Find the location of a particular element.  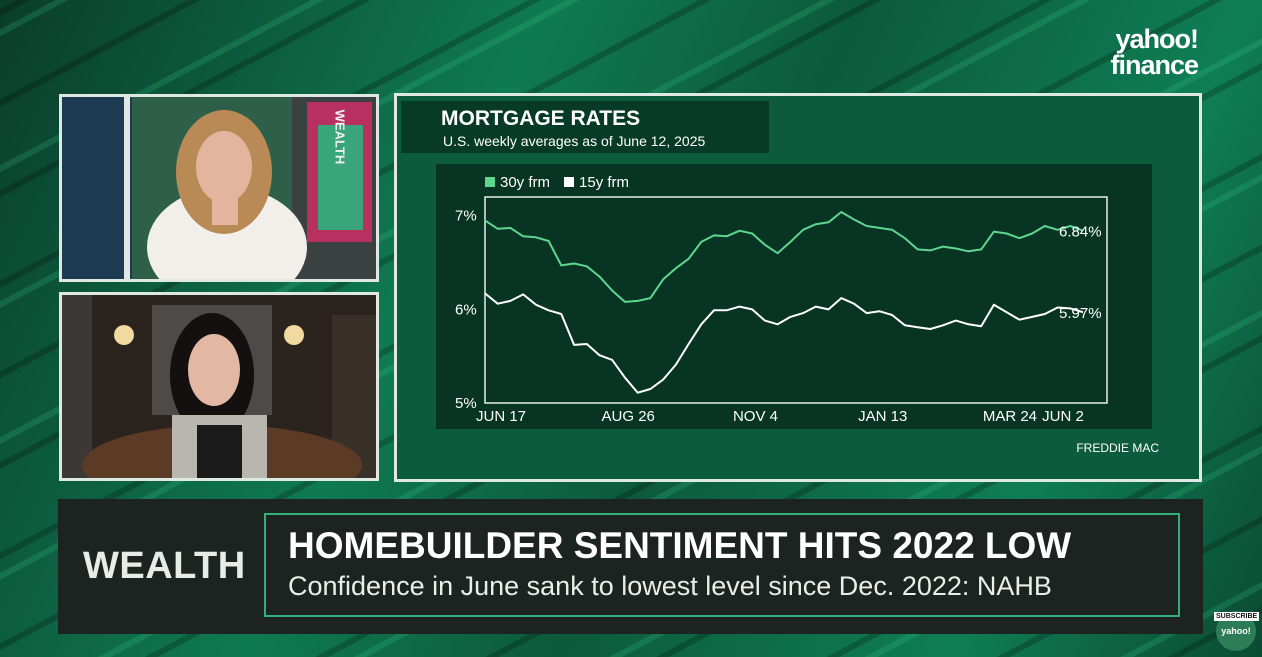

logo-line2: finance is located at coordinates (1154, 65).